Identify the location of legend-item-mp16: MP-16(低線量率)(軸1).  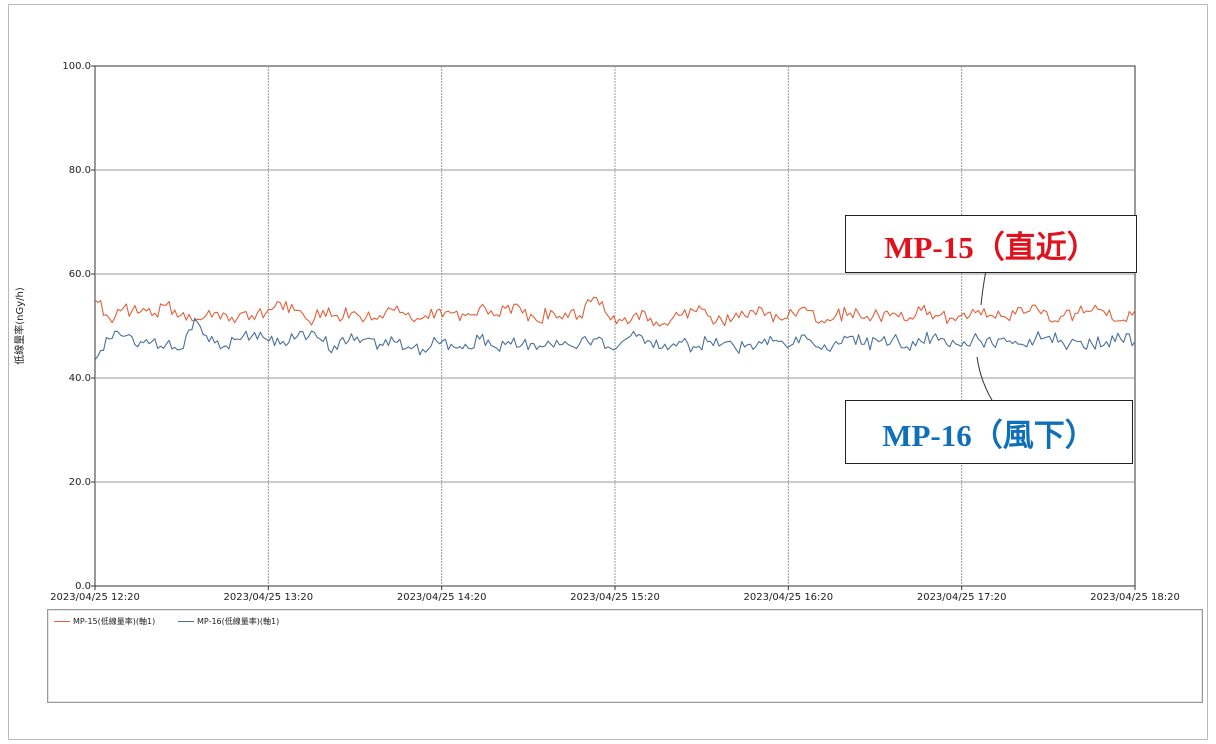
(228, 621).